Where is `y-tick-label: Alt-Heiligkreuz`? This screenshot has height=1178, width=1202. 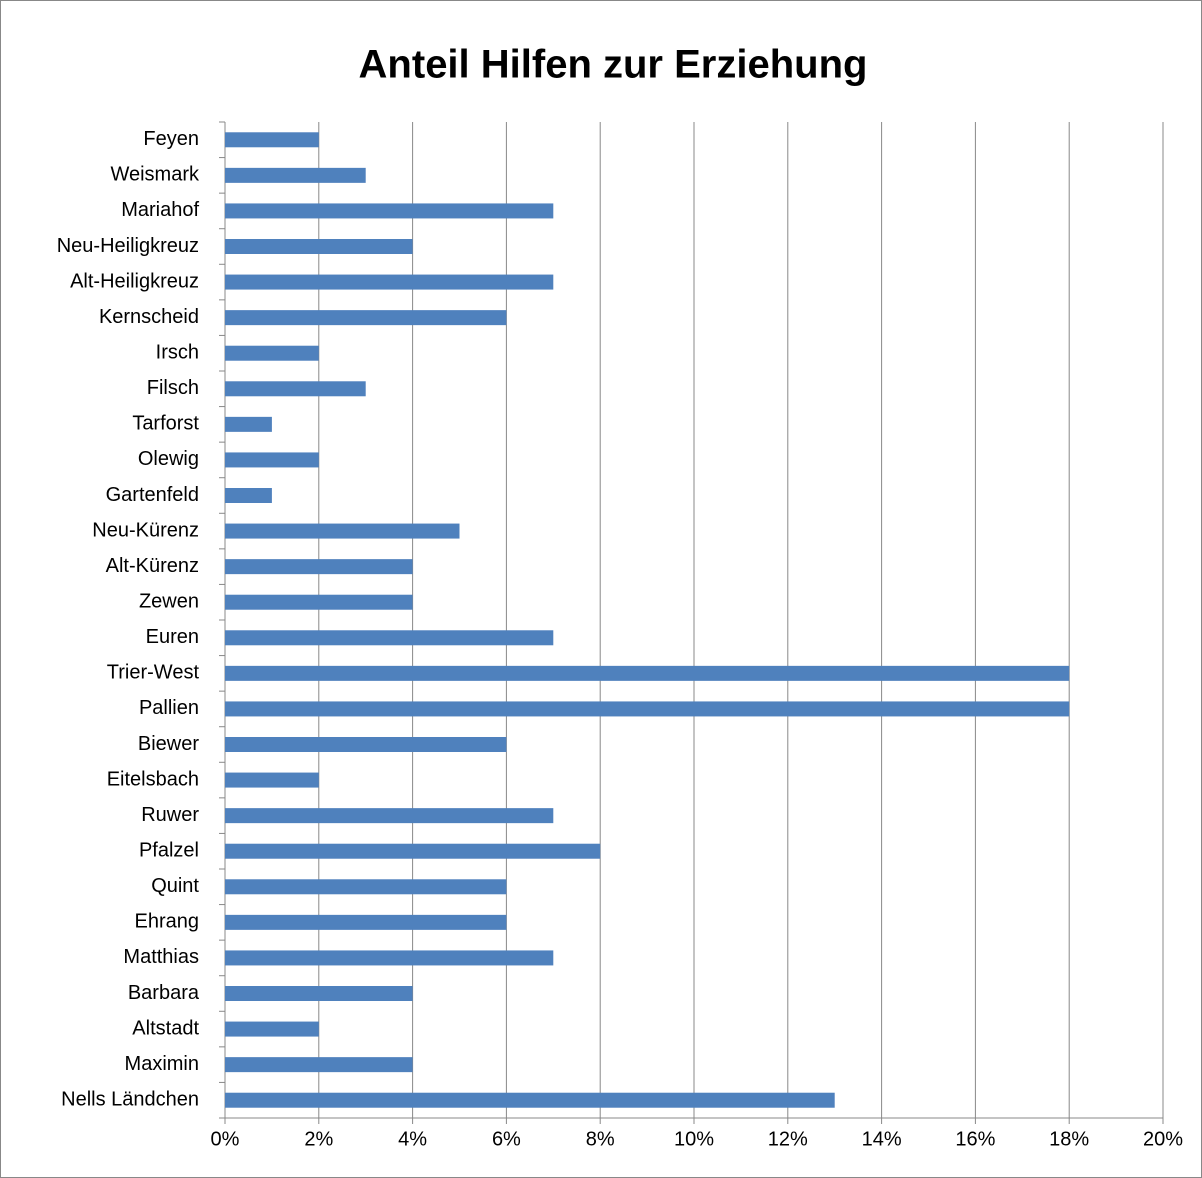 y-tick-label: Alt-Heiligkreuz is located at coordinates (134, 281).